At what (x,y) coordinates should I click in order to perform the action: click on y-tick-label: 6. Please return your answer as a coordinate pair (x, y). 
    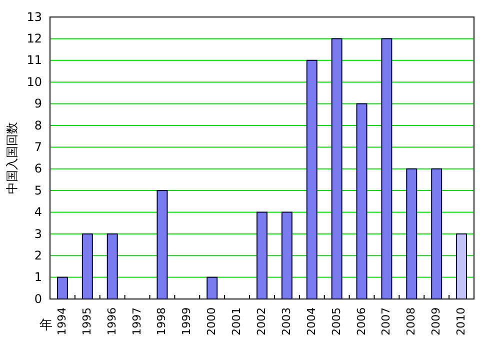
    Looking at the image, I should click on (38, 169).